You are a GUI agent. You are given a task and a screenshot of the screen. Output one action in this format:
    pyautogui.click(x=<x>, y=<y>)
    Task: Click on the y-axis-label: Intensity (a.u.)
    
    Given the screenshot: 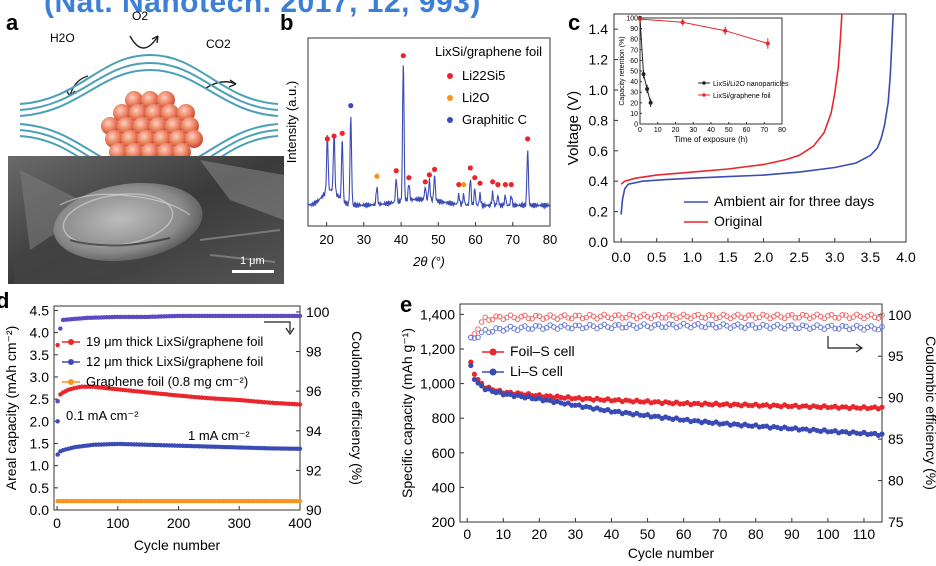 What is the action you would take?
    pyautogui.click(x=291, y=122)
    